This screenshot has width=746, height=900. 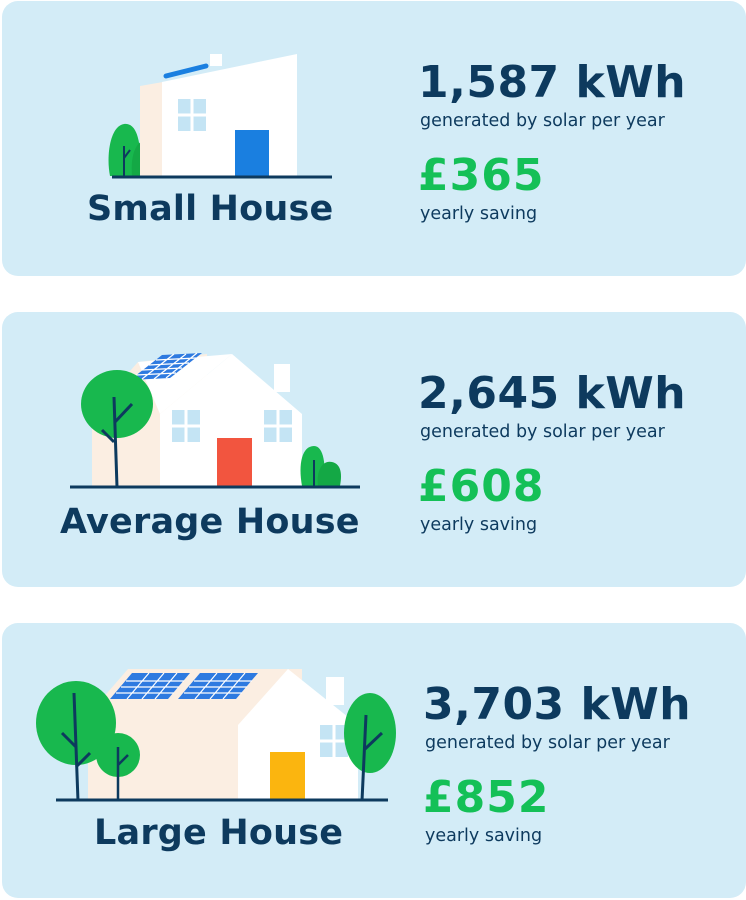 I want to click on small-house-illustration, so click(x=220, y=116).